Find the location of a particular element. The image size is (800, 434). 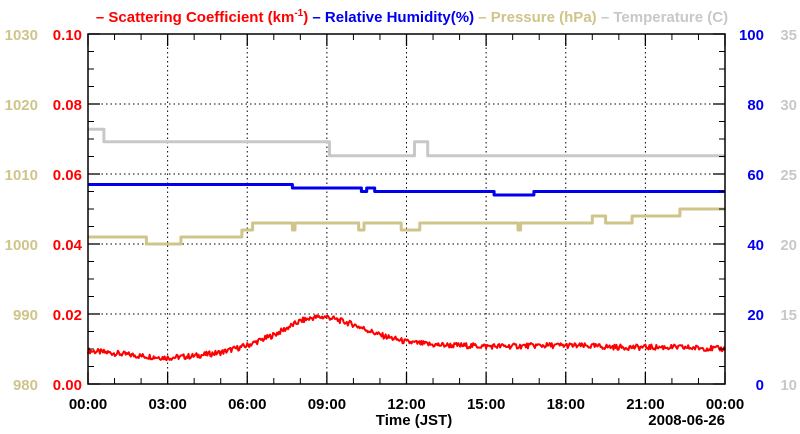

scattering-tick-label: 0.02 is located at coordinates (67, 315).